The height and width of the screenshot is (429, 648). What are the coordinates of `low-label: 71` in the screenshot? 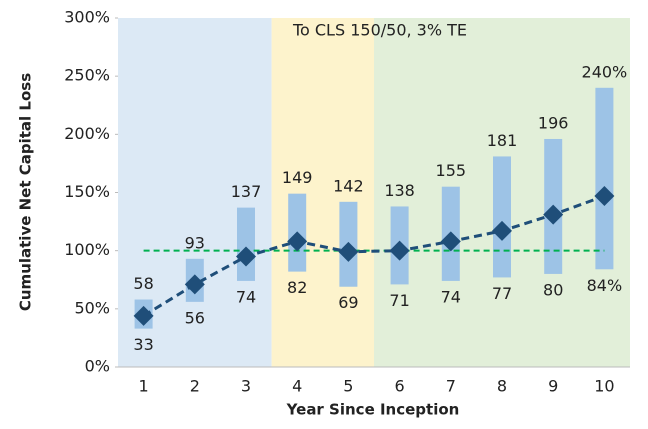 It's located at (399, 300).